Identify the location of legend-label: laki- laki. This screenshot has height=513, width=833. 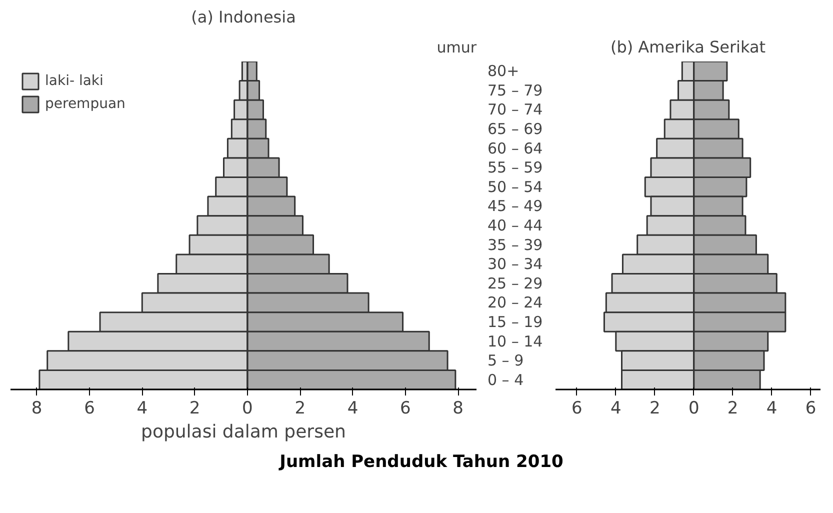
(74, 81).